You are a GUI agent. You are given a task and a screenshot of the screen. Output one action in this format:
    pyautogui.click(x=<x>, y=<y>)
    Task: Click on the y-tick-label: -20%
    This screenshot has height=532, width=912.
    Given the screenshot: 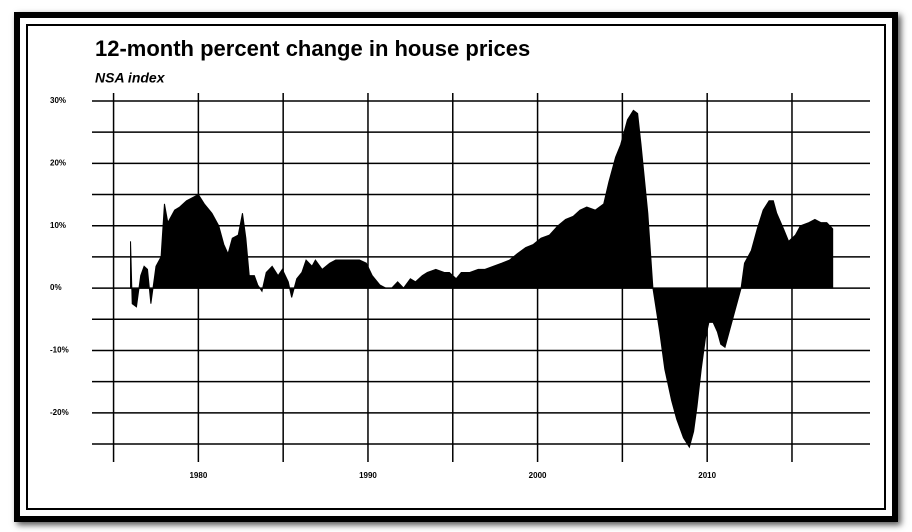 What is the action you would take?
    pyautogui.click(x=59, y=412)
    